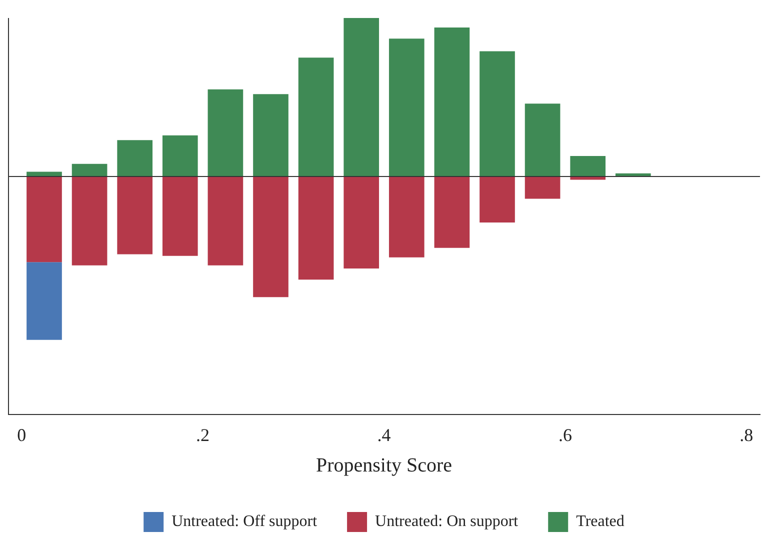 The image size is (772, 550). Describe the element at coordinates (203, 434) in the screenshot. I see `x-tick-label: .2` at that location.